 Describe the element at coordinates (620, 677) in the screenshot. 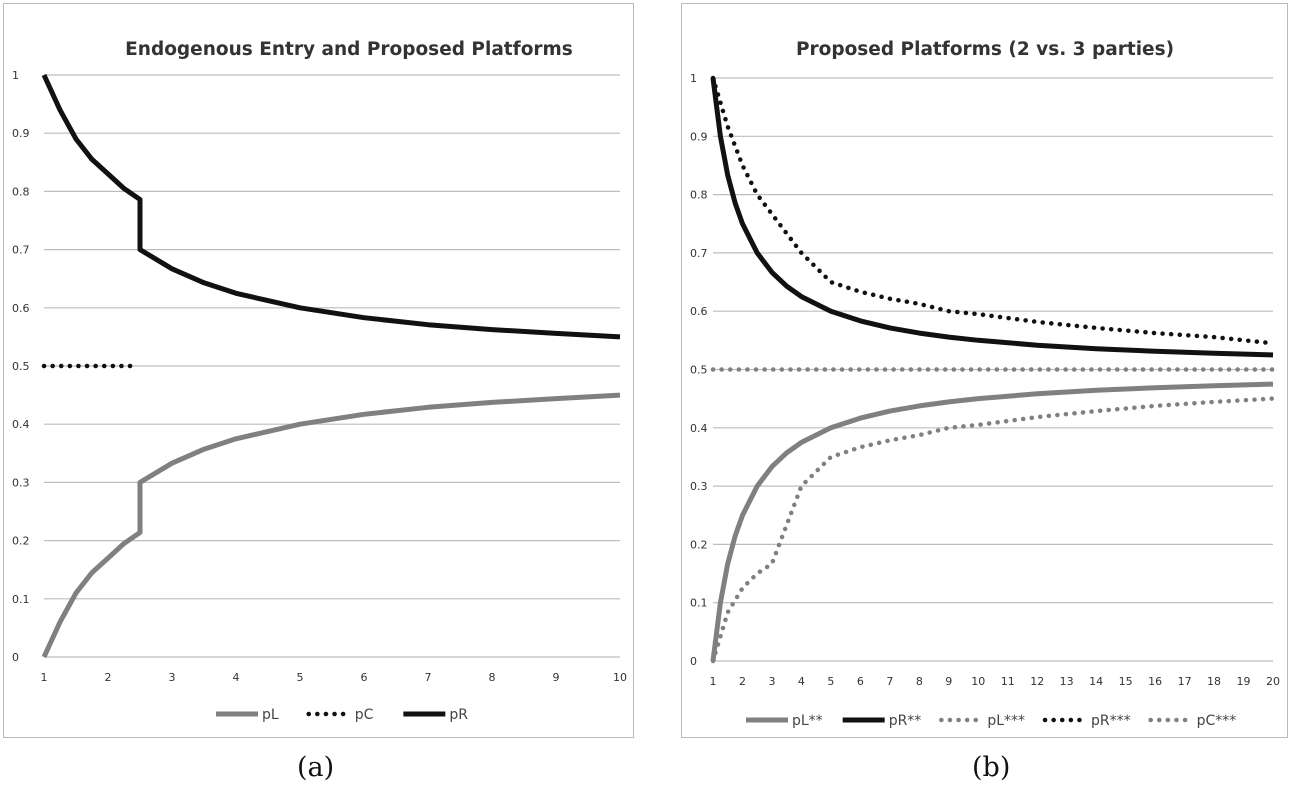

I see `chart-a-x-tick-label: 10` at that location.